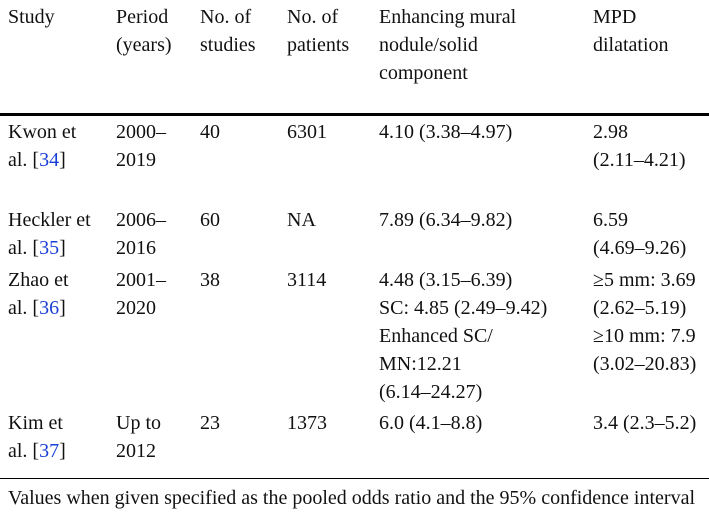 This screenshot has height=512, width=709. Describe the element at coordinates (431, 392) in the screenshot. I see `cell-line: (6.14–24.27)` at that location.